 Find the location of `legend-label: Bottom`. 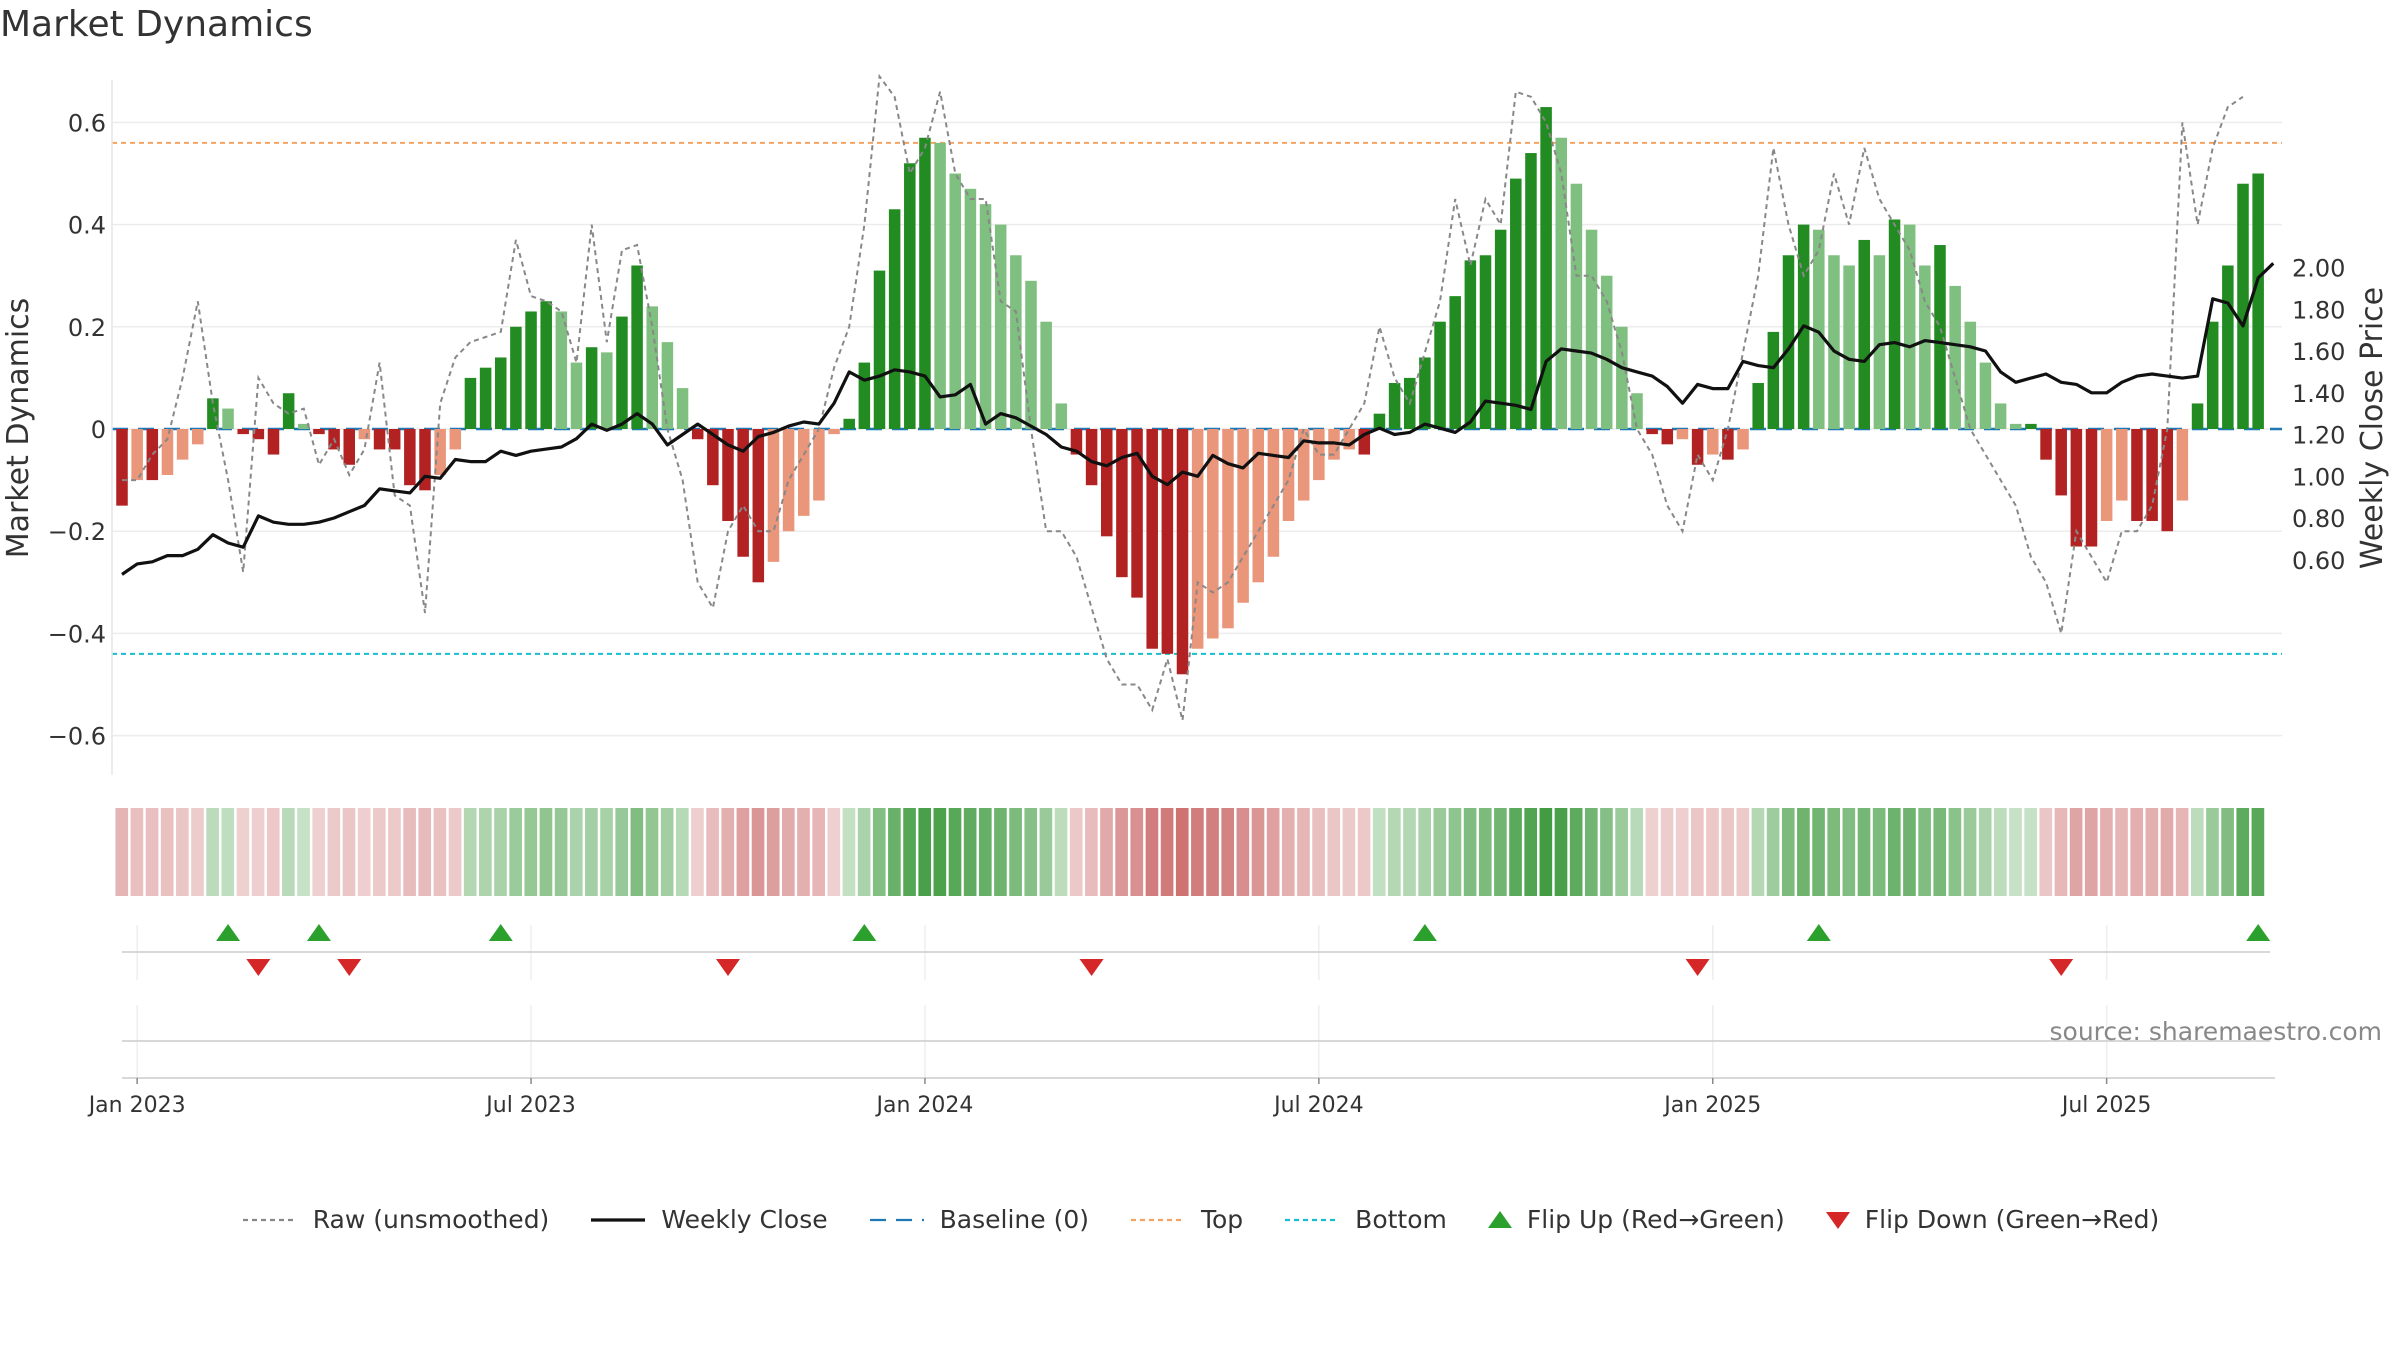

legend-label: Bottom is located at coordinates (1401, 1219).